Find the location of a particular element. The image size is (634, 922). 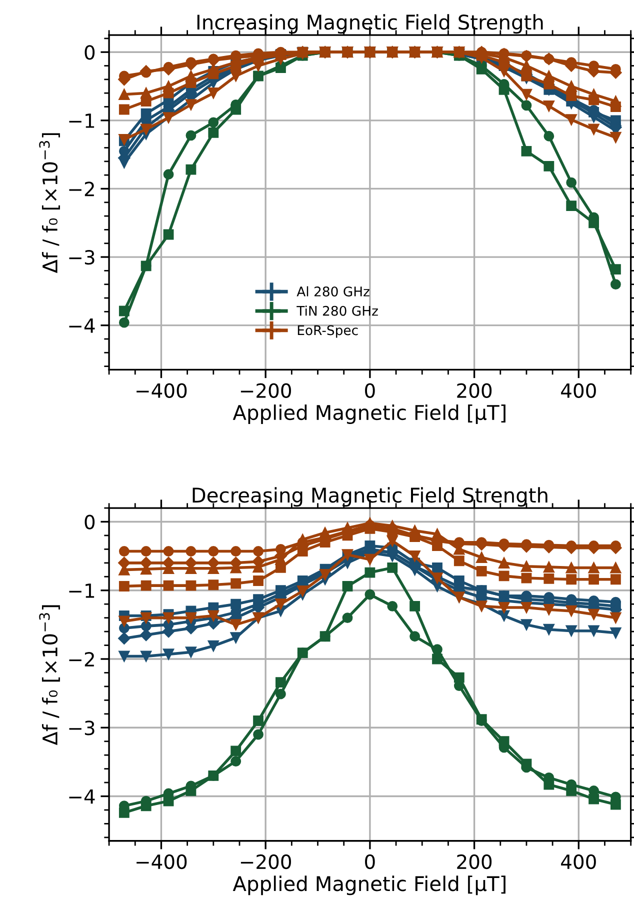

chart-title: Increasing Magnetic Field Strength is located at coordinates (370, 24).